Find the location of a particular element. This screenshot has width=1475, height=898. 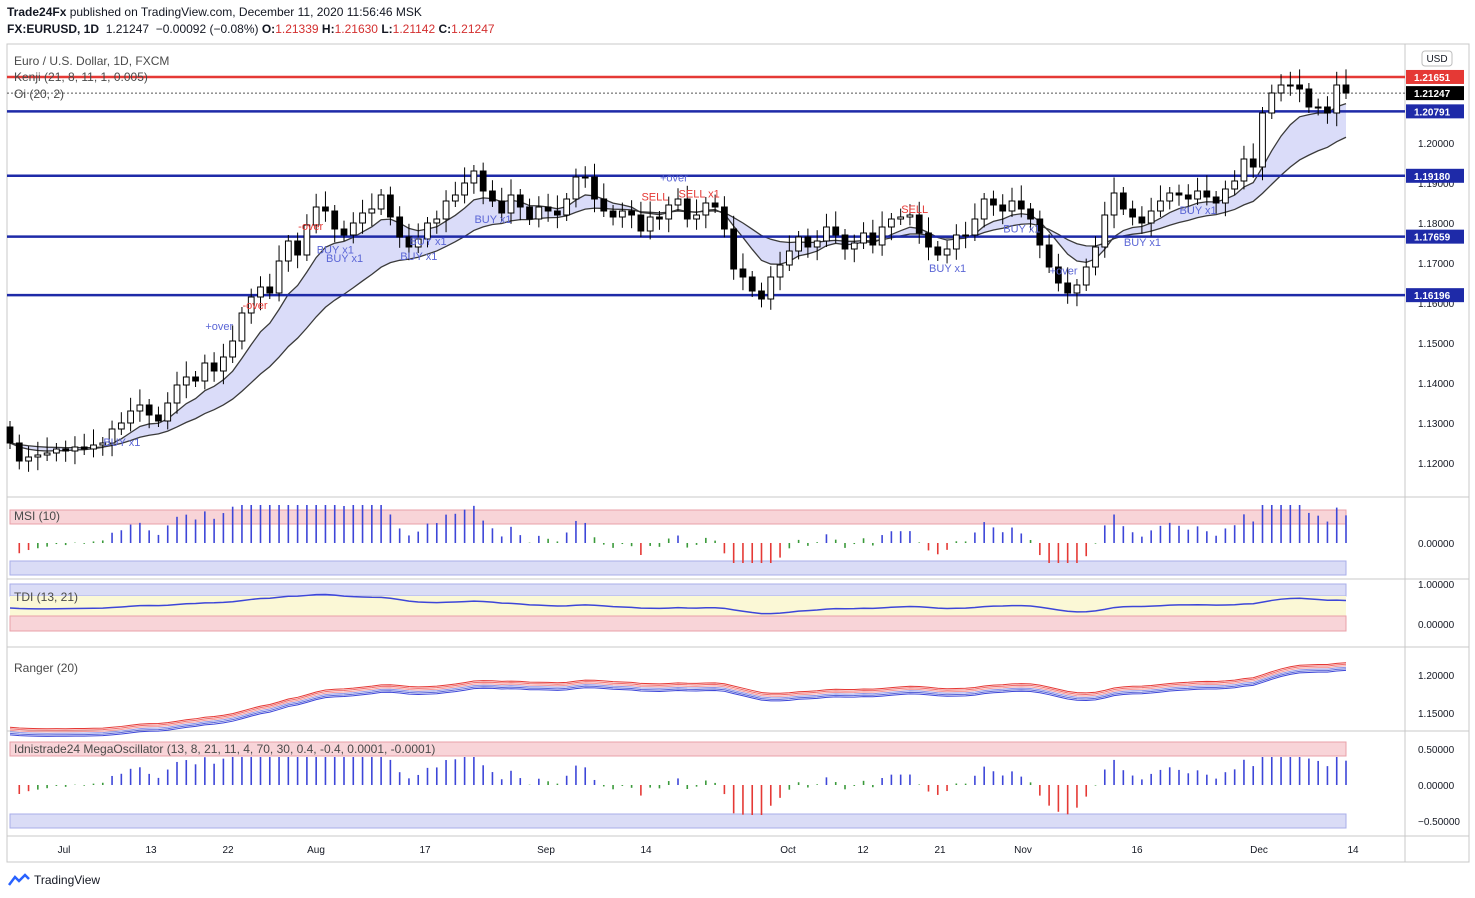

price-tick-label: 1.12000 is located at coordinates (1436, 464).